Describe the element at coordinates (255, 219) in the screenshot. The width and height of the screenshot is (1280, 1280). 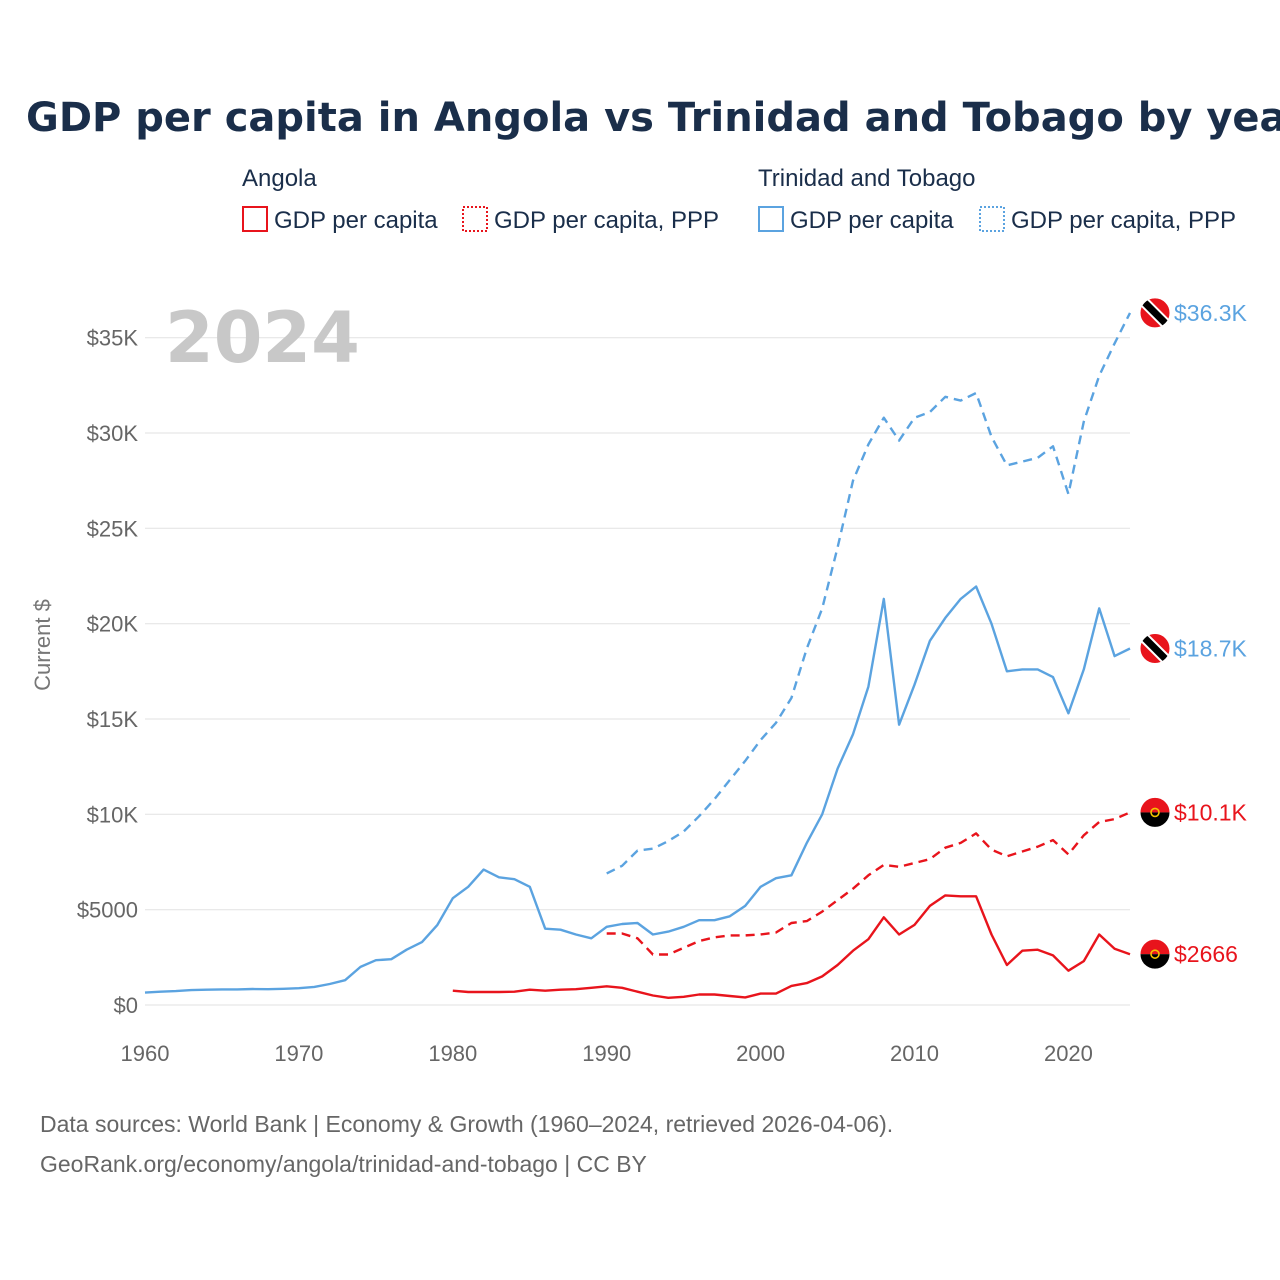
I see `legend-swatch-angola-gdp` at that location.